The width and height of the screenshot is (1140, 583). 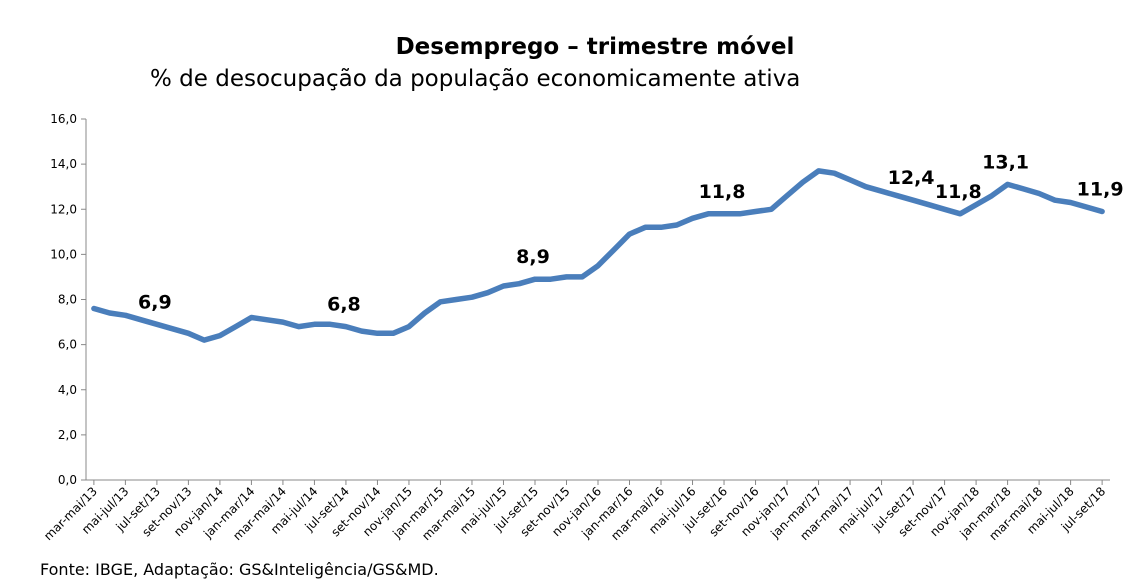 What do you see at coordinates (67, 345) in the screenshot?
I see `y-tick-label: 6,0` at bounding box center [67, 345].